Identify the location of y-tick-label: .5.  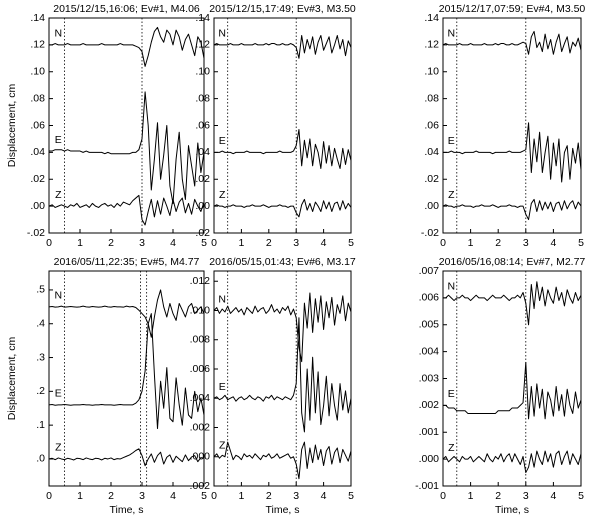
(40, 290).